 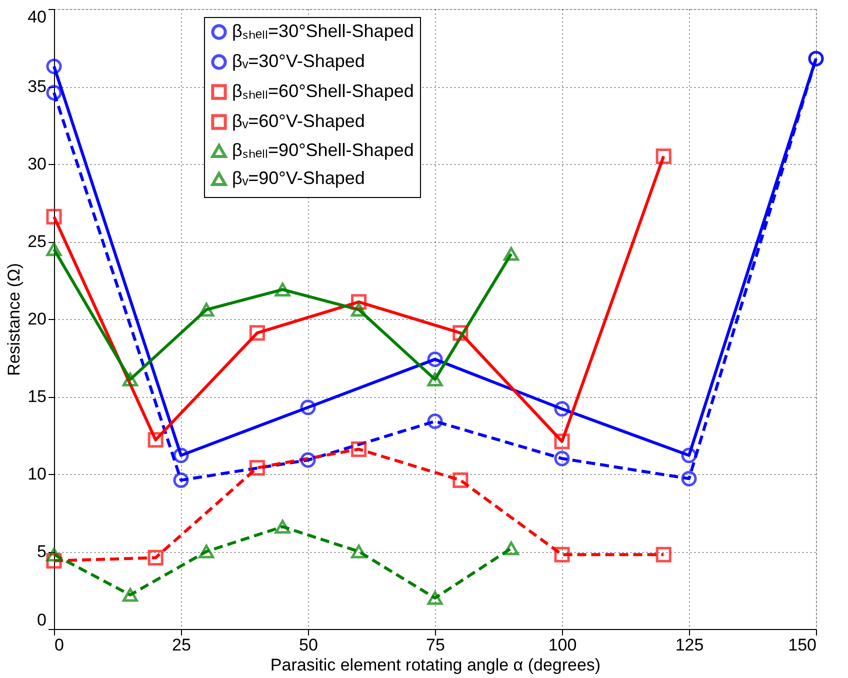 What do you see at coordinates (435, 645) in the screenshot?
I see `x-tick-label: 75` at bounding box center [435, 645].